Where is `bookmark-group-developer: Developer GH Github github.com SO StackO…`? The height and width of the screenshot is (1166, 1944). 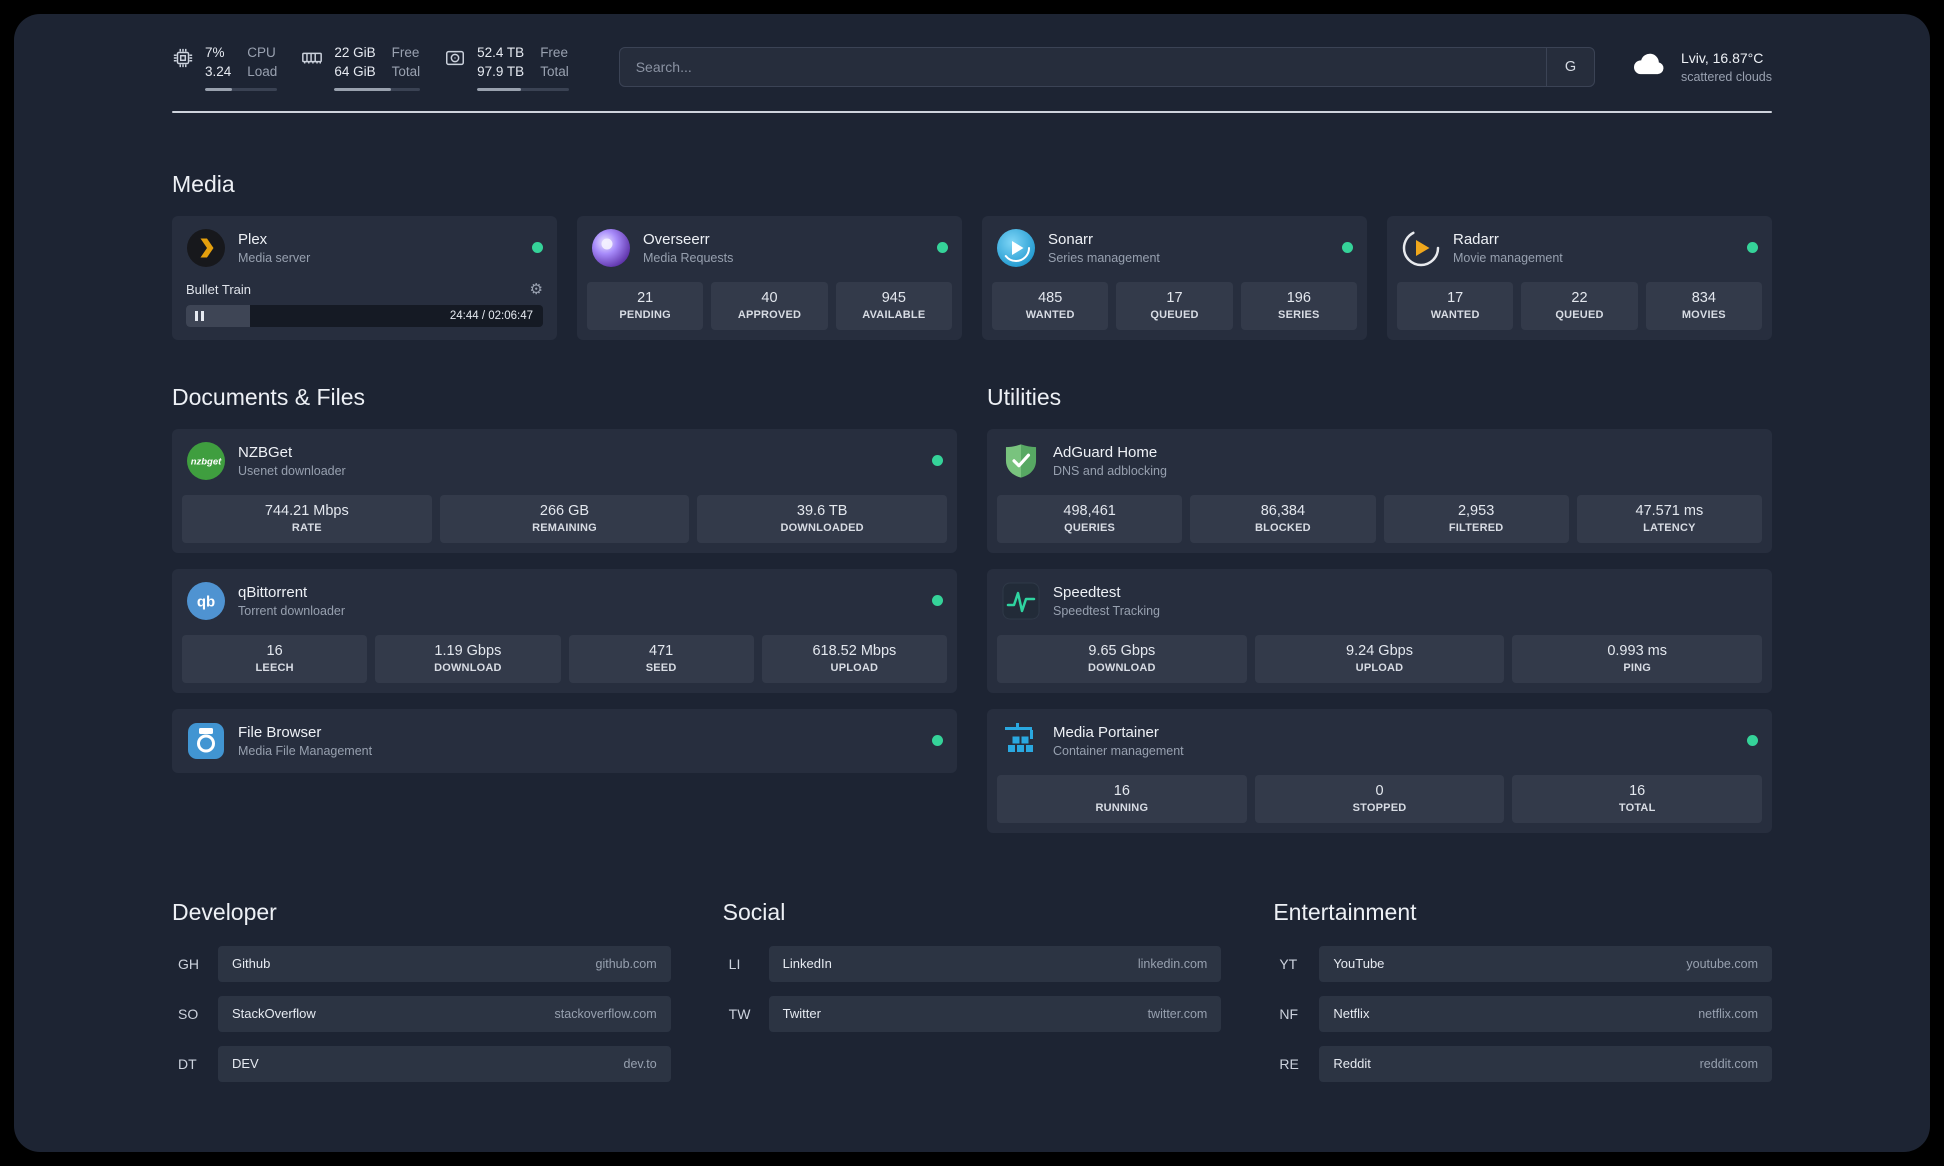 bookmark-group-developer: Developer GH Github github.com SO StackO… is located at coordinates (421, 990).